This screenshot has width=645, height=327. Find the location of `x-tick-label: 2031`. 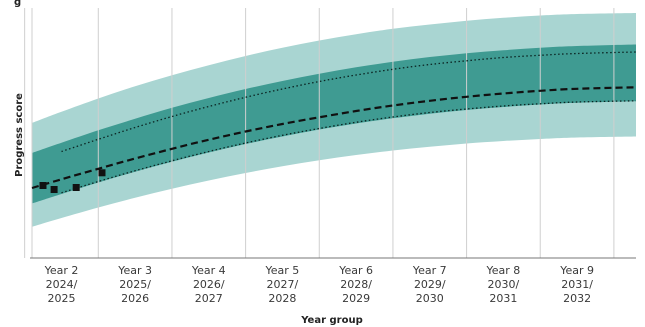

x-tick-label: 2031 is located at coordinates (503, 298).